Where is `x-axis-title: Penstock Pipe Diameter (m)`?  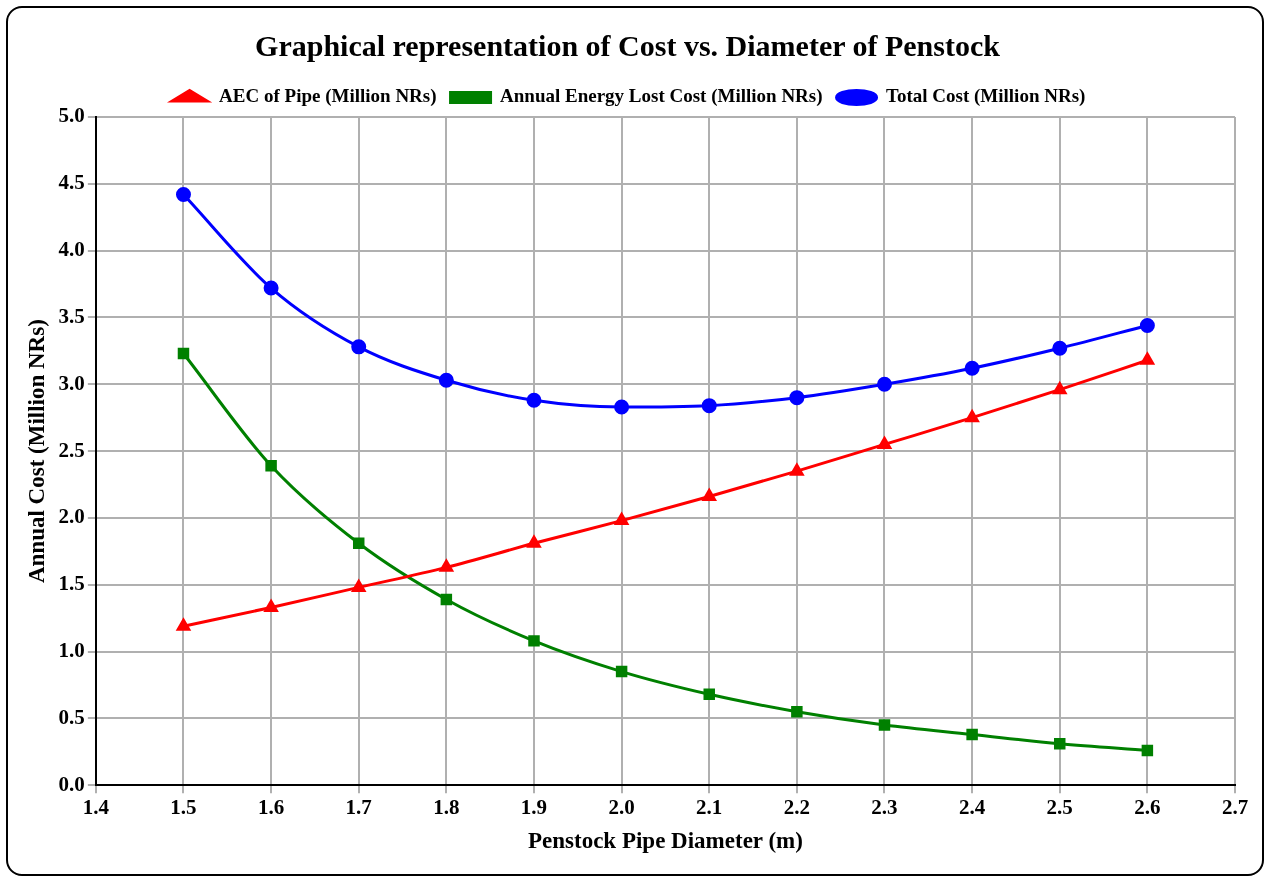 x-axis-title: Penstock Pipe Diameter (m) is located at coordinates (665, 841).